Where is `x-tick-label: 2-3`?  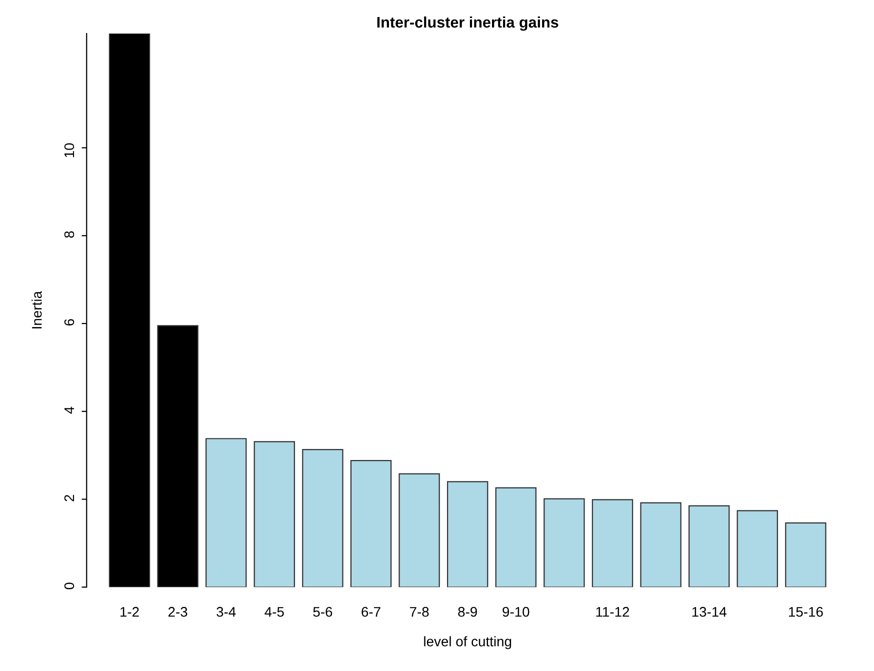
x-tick-label: 2-3 is located at coordinates (178, 611).